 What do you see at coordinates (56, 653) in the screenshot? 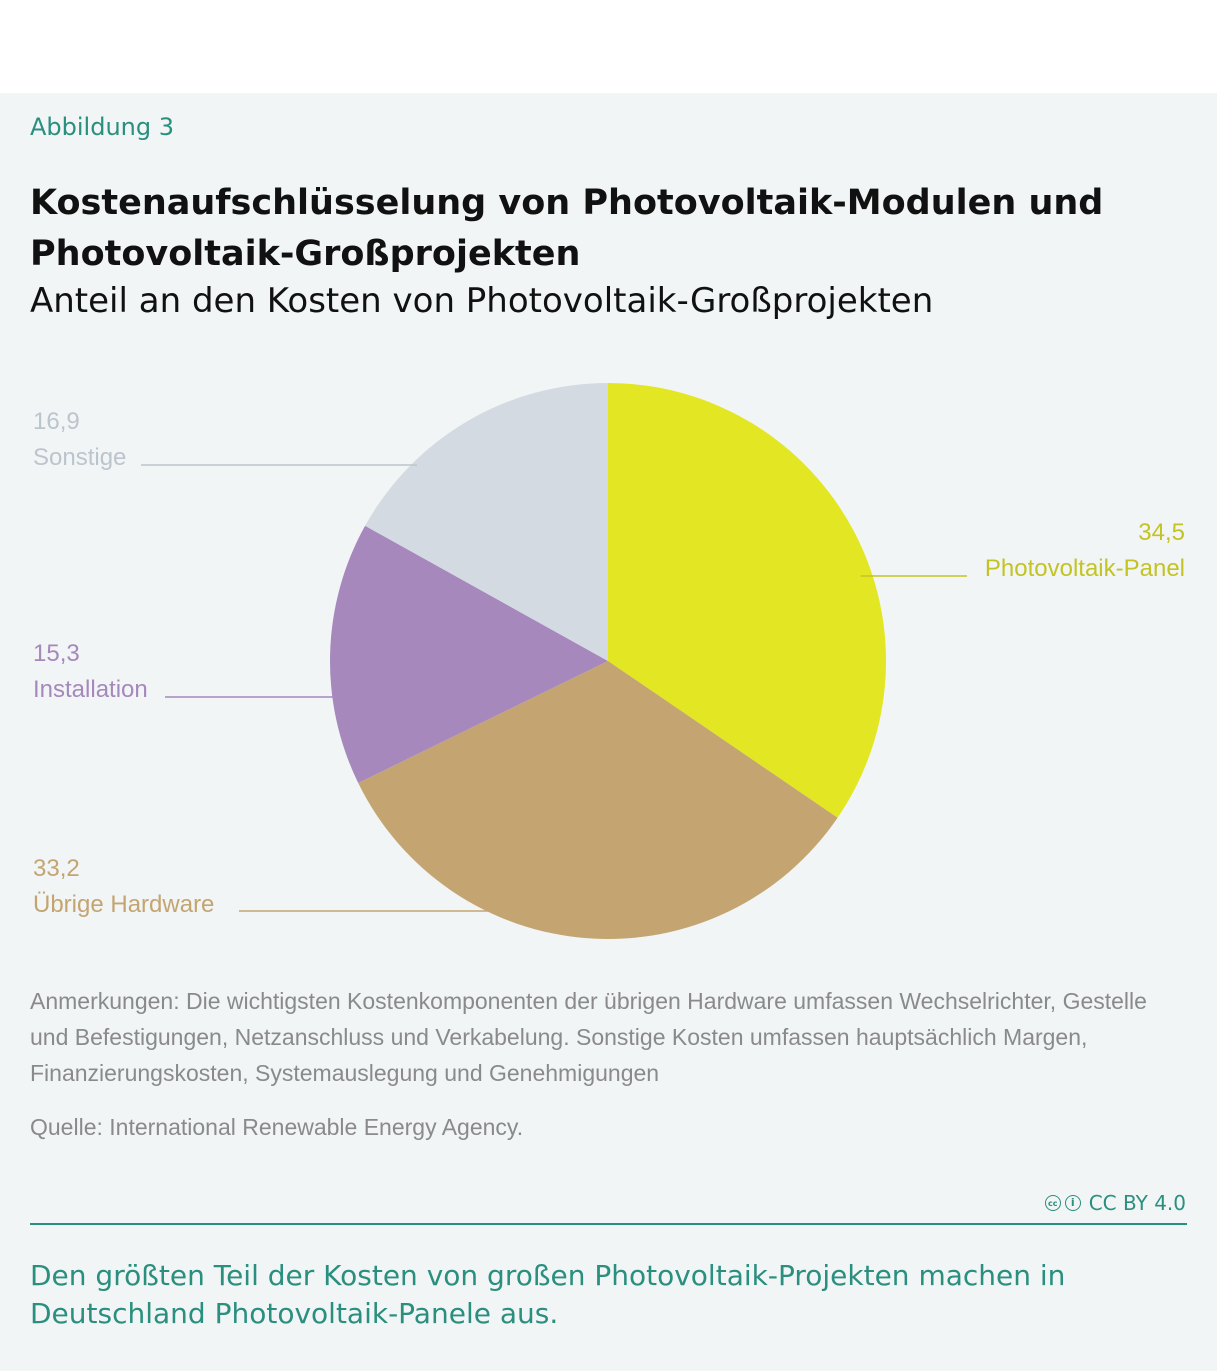
I see `slice-value-label: 15,3` at bounding box center [56, 653].